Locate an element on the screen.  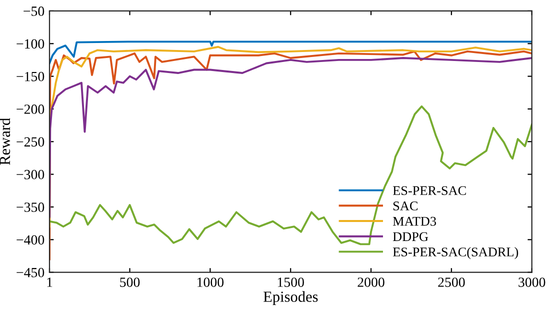
x-tick-label: 1 is located at coordinates (49, 282).